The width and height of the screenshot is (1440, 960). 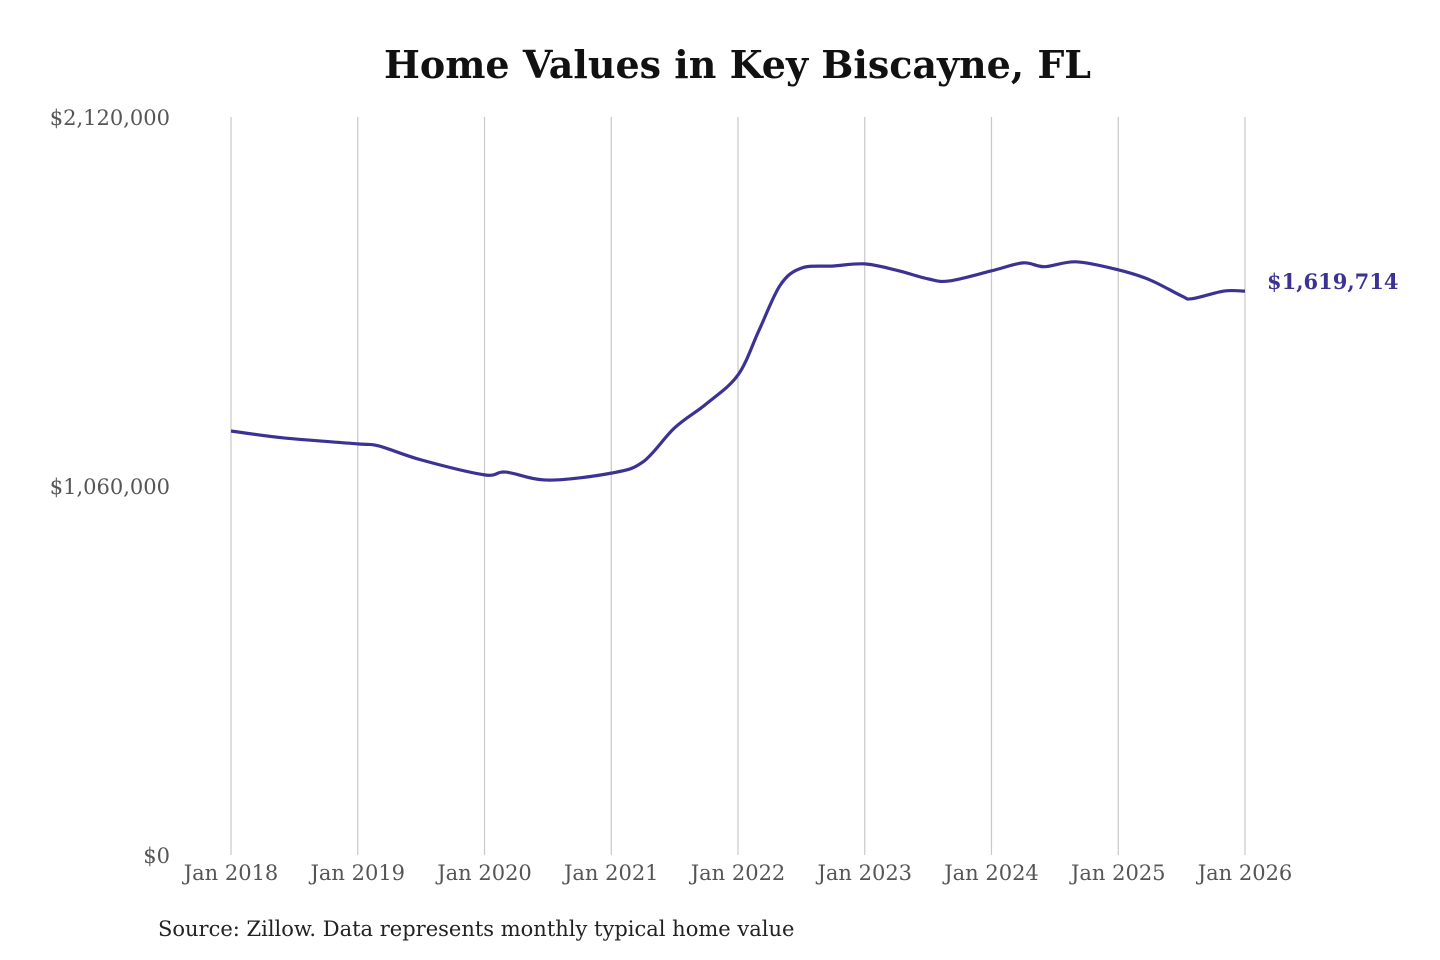 I want to click on y-tick-label: $2,120,000, so click(x=110, y=118).